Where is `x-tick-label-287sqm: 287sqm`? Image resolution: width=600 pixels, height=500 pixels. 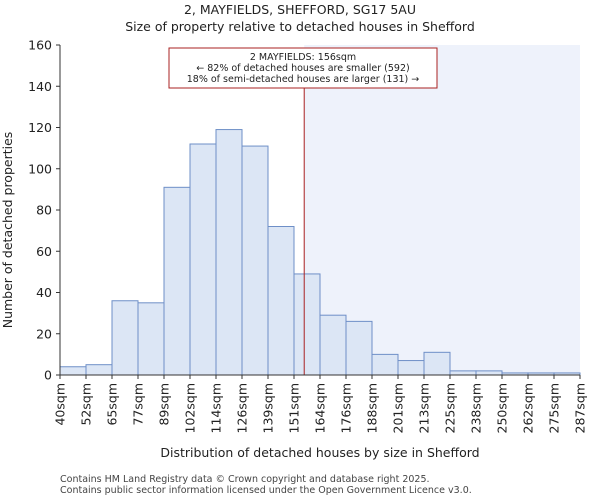
x-tick-label-287sqm: 287sqm is located at coordinates (580, 408).